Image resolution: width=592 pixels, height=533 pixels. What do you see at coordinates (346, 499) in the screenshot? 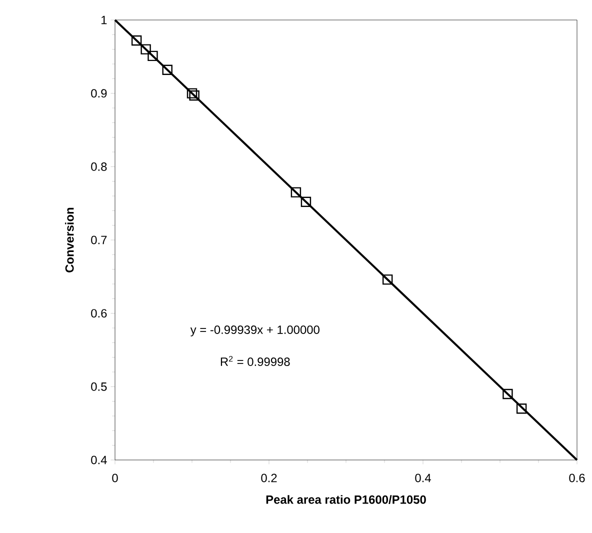
I see `x-axis-title: Peak area ratio P1600/P1050` at bounding box center [346, 499].